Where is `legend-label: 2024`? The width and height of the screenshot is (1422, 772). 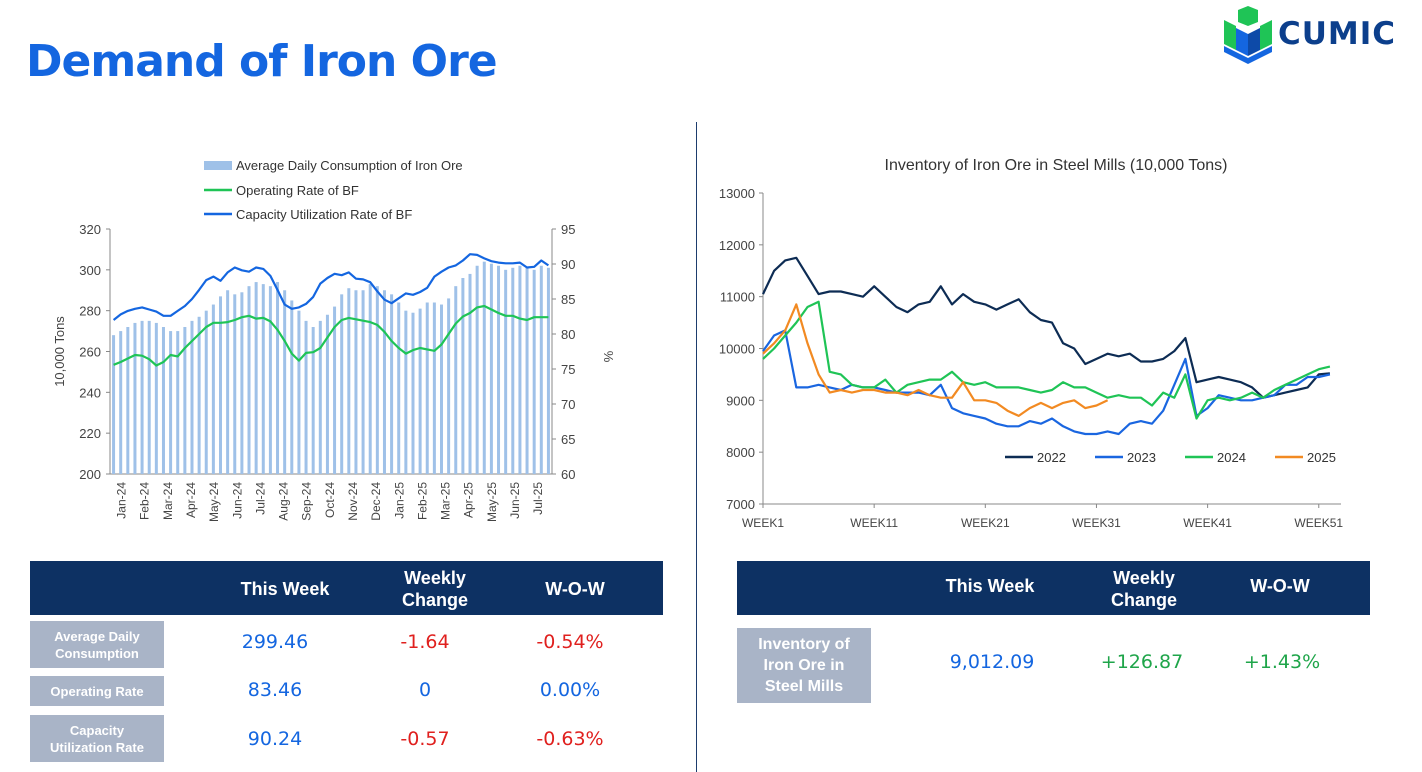 legend-label: 2024 is located at coordinates (1231, 457).